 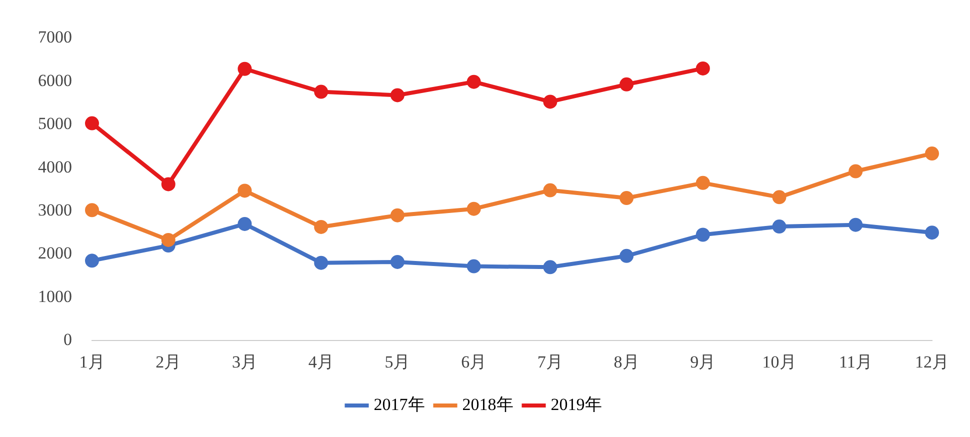 What do you see at coordinates (55, 124) in the screenshot?
I see `y-tick-label: 5000` at bounding box center [55, 124].